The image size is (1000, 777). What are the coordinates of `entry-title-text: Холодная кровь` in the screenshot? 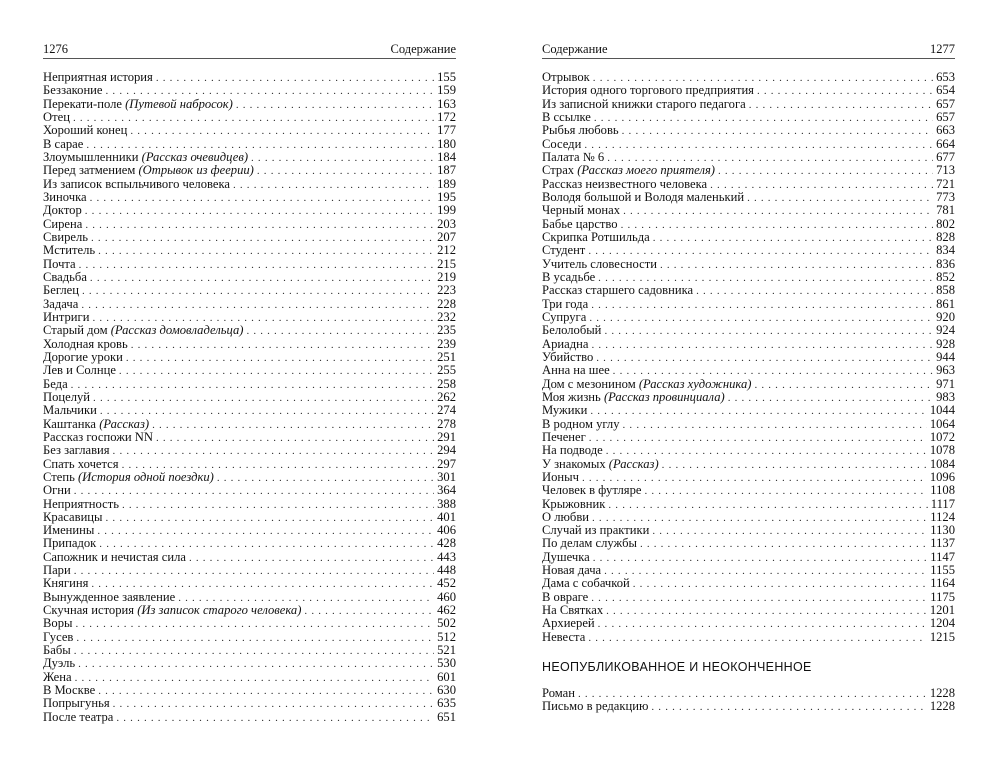 It's located at (85, 343).